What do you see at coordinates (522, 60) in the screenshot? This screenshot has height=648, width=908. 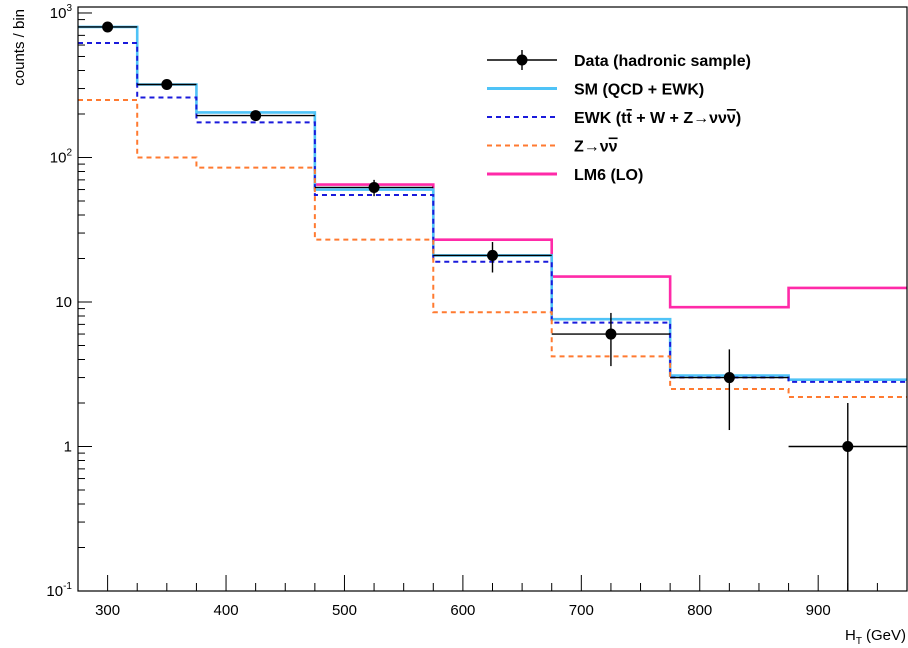 I see `legend-marker` at bounding box center [522, 60].